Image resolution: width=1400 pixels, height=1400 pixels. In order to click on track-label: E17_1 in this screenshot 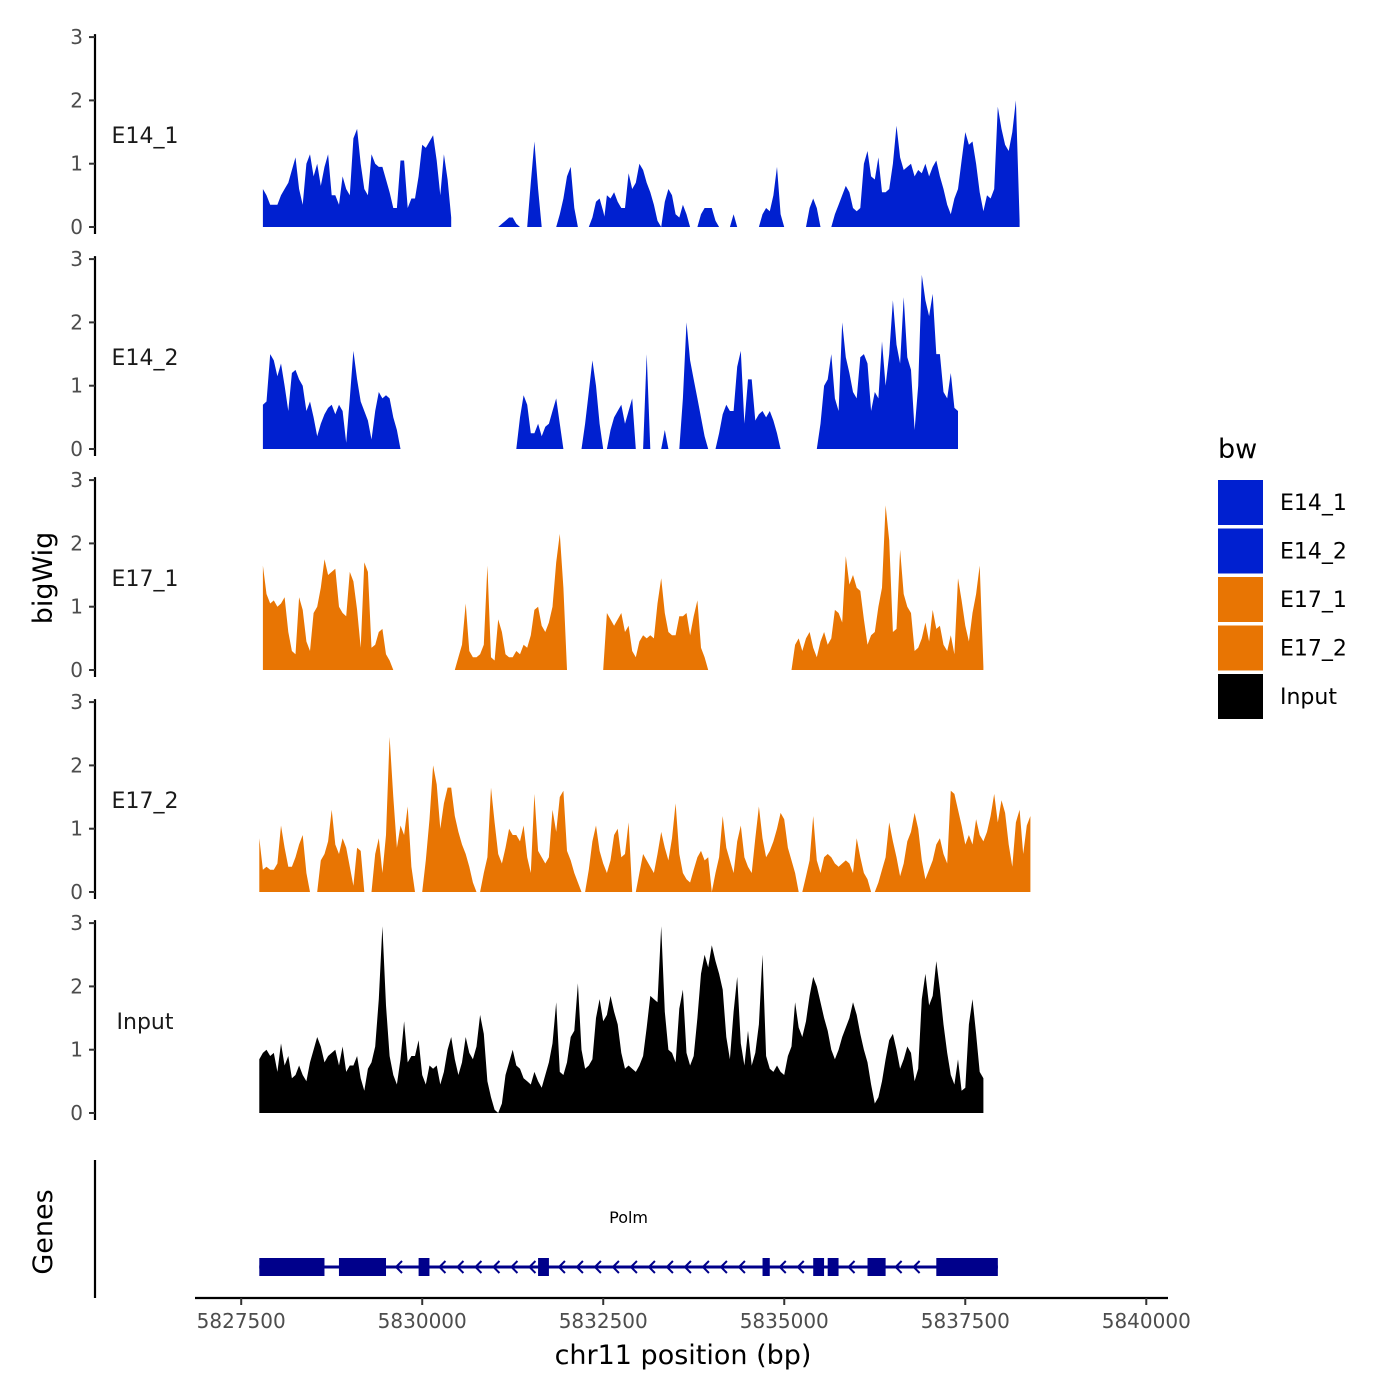, I will do `click(145, 579)`.